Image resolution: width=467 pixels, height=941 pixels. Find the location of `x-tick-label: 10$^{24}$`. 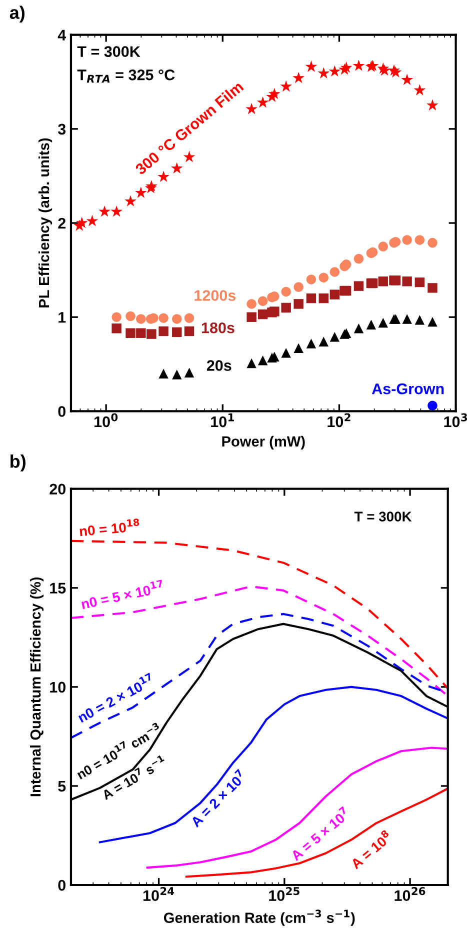

x-tick-label: 10$^{24}$ is located at coordinates (158, 894).